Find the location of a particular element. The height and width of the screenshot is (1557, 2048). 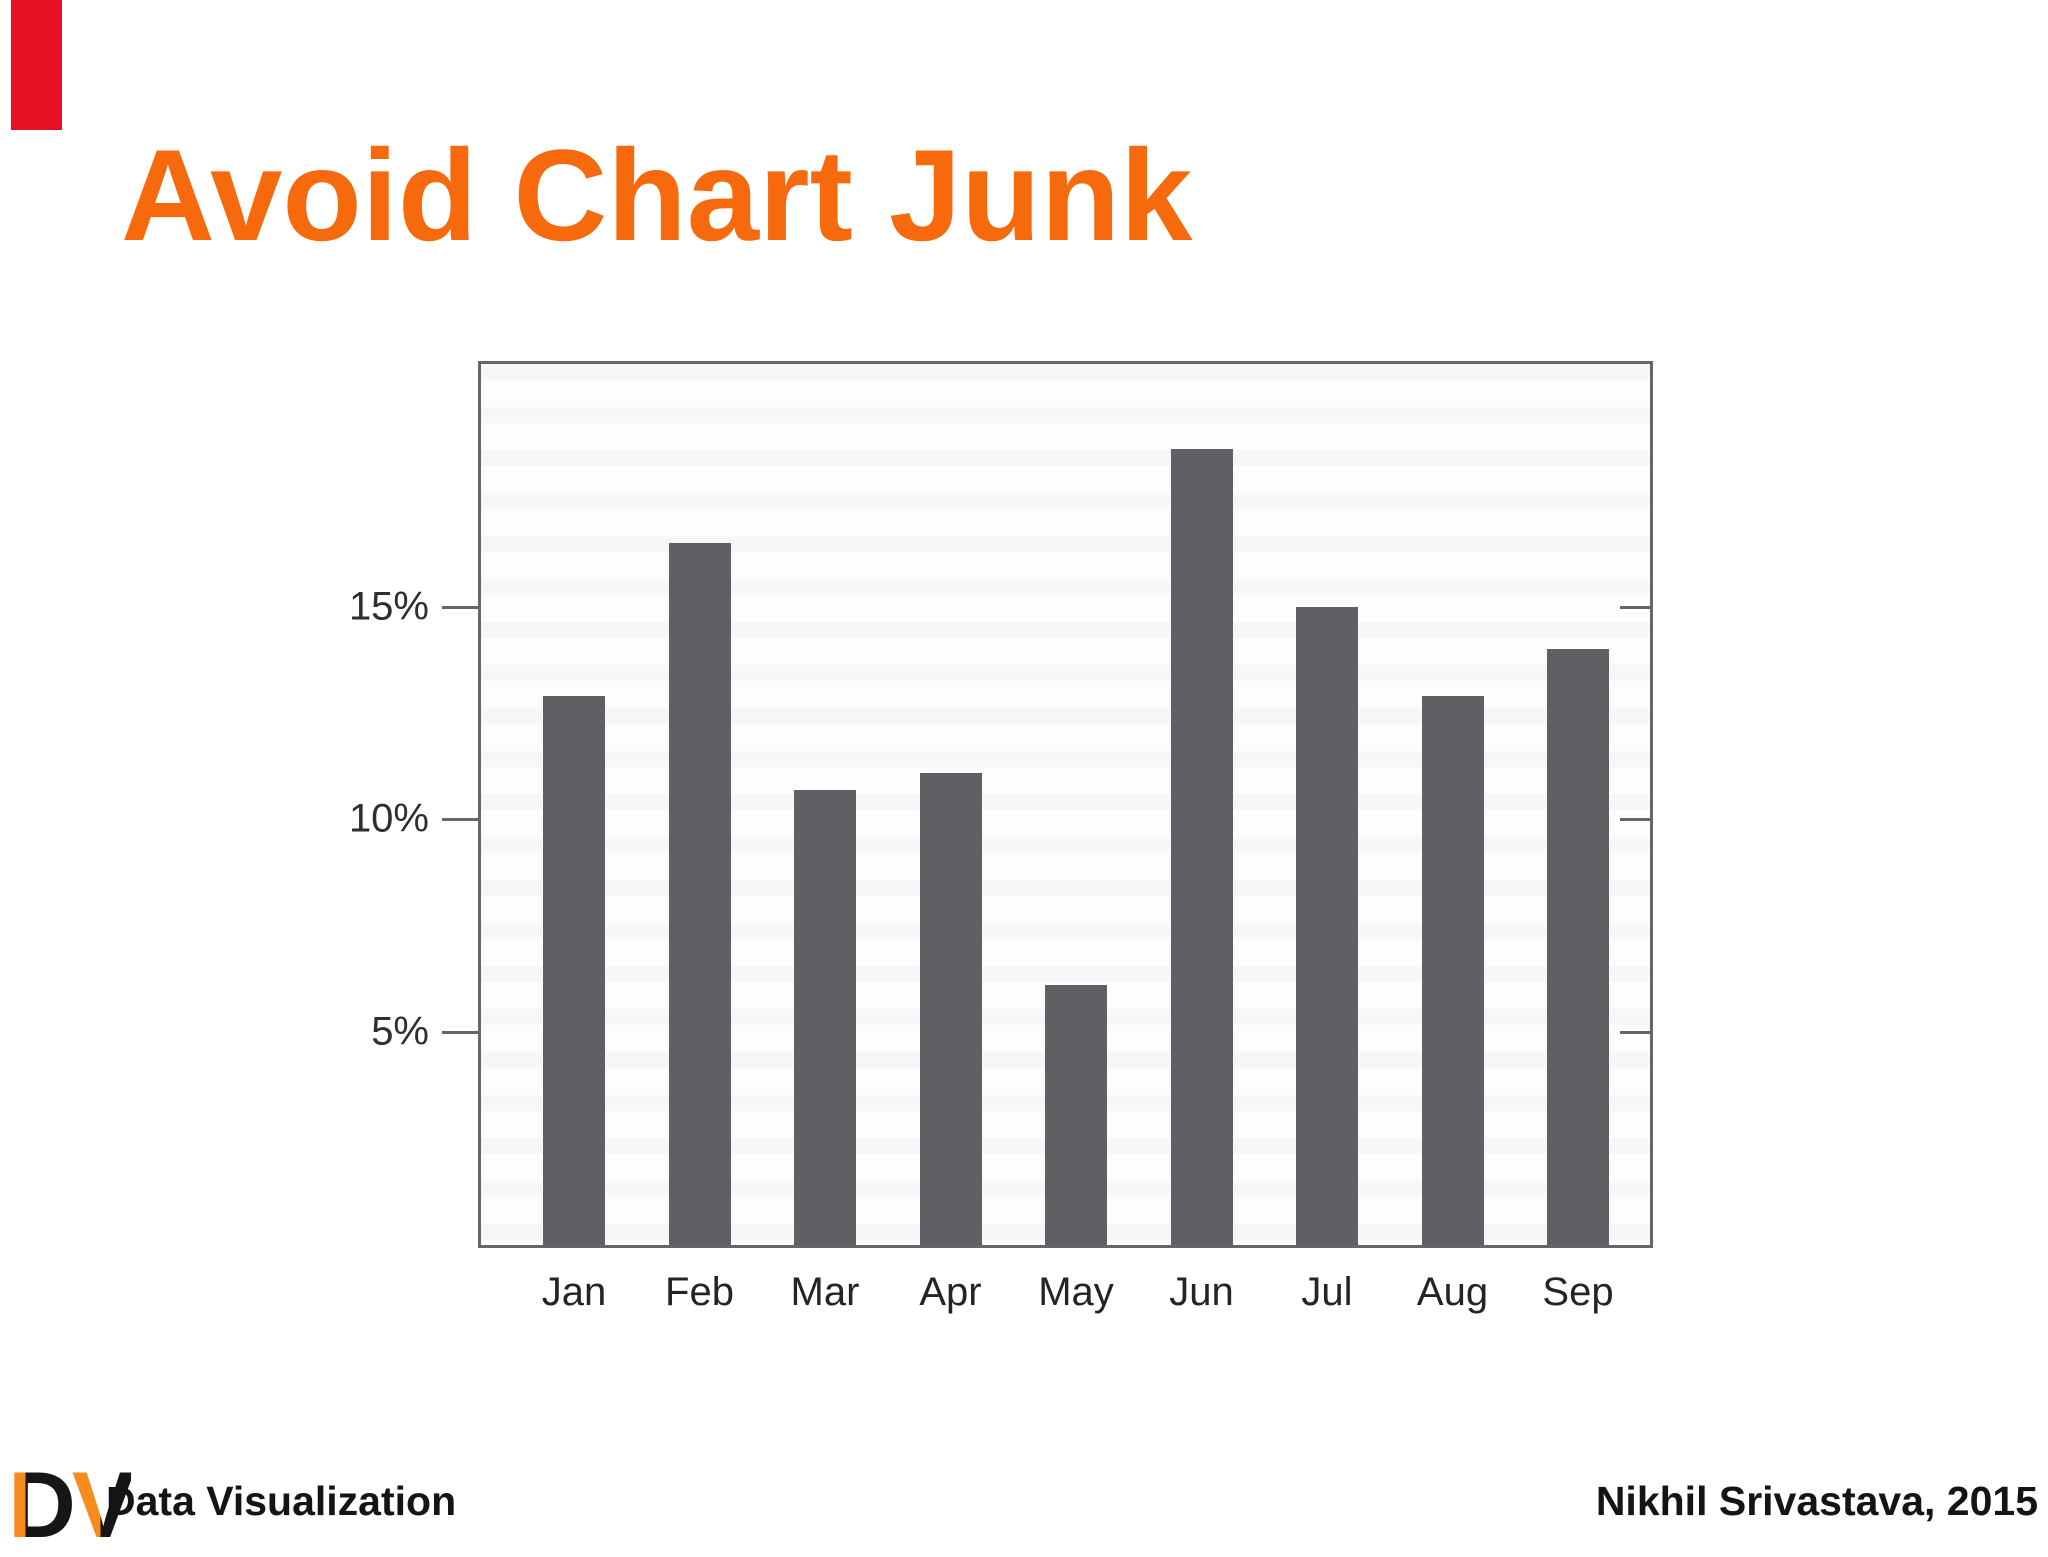

y-tick-label-5: 5% is located at coordinates (400, 1031).